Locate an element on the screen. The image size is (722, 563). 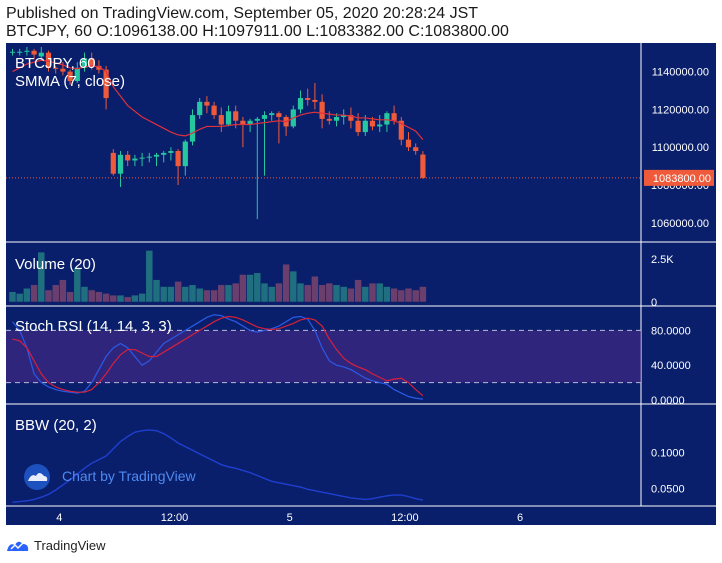
footer: TradingView is located at coordinates (56, 545).